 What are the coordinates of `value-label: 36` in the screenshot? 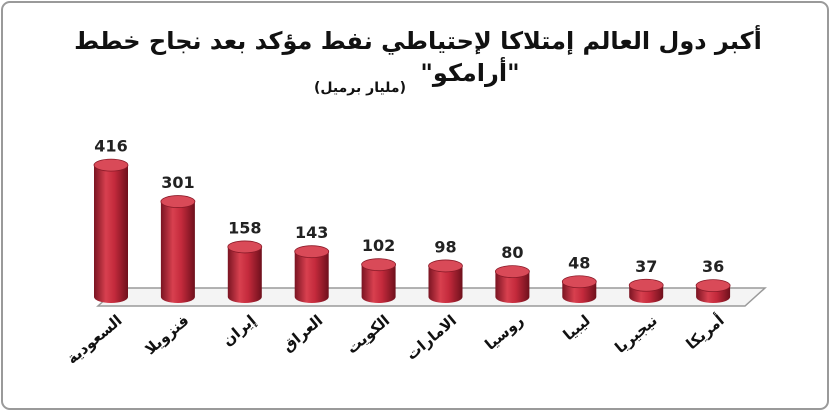 It's located at (713, 266).